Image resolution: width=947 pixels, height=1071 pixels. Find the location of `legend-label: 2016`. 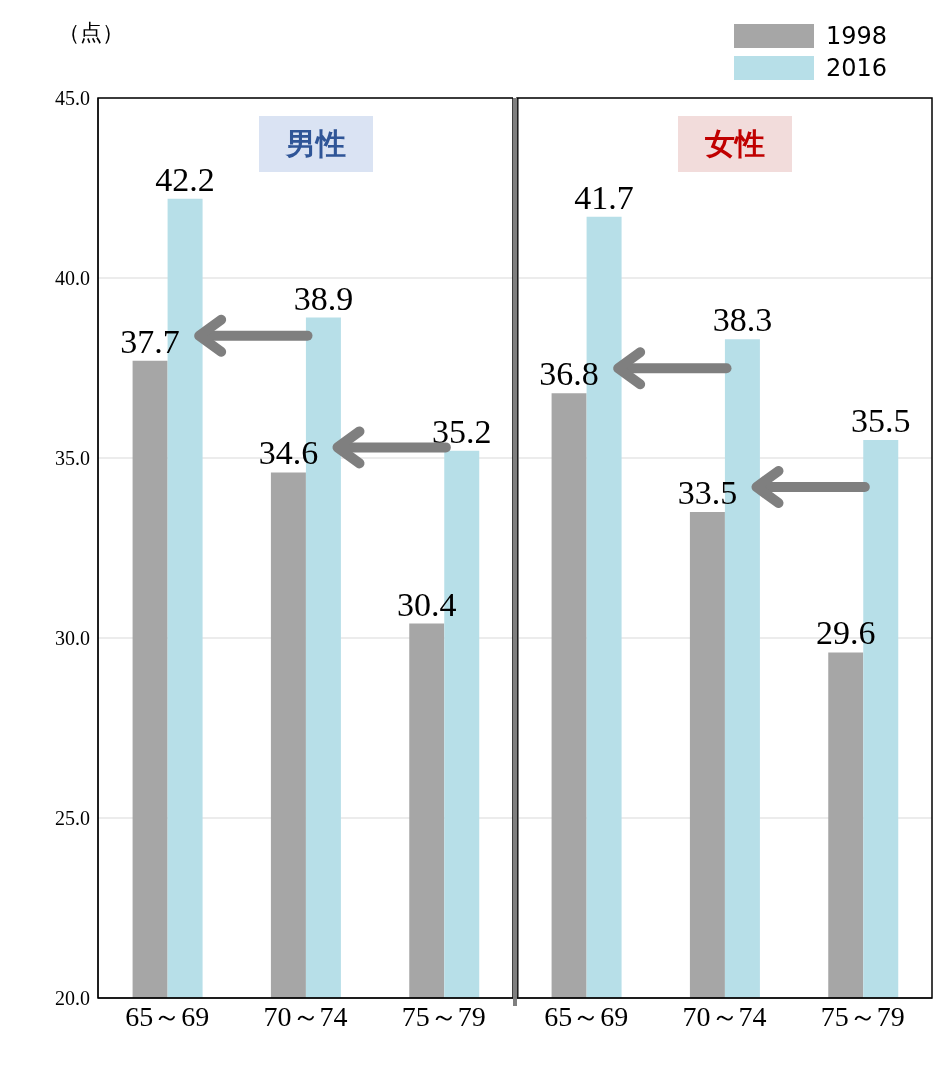

legend-label: 2016 is located at coordinates (856, 68).